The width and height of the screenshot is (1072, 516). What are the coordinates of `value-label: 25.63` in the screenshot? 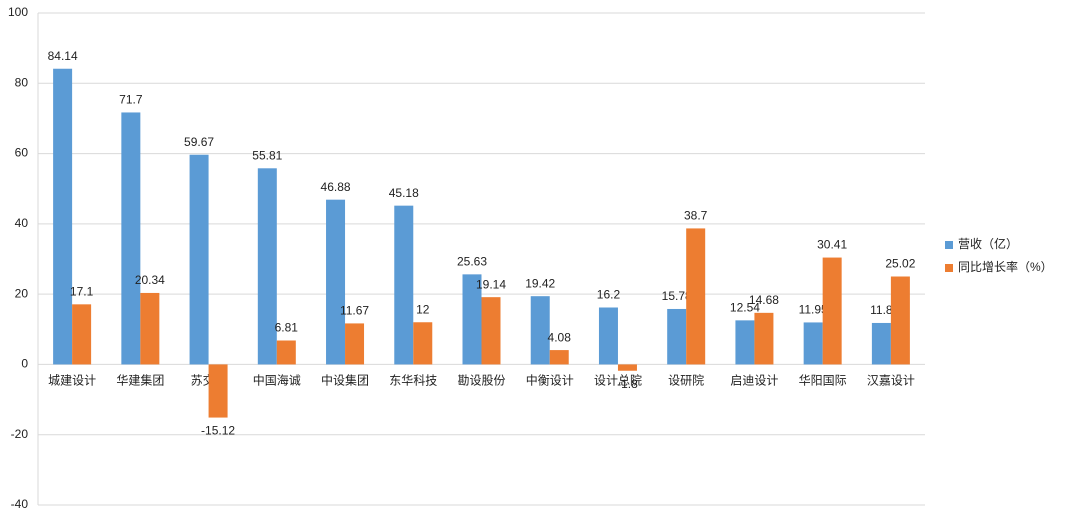 It's located at (472, 262).